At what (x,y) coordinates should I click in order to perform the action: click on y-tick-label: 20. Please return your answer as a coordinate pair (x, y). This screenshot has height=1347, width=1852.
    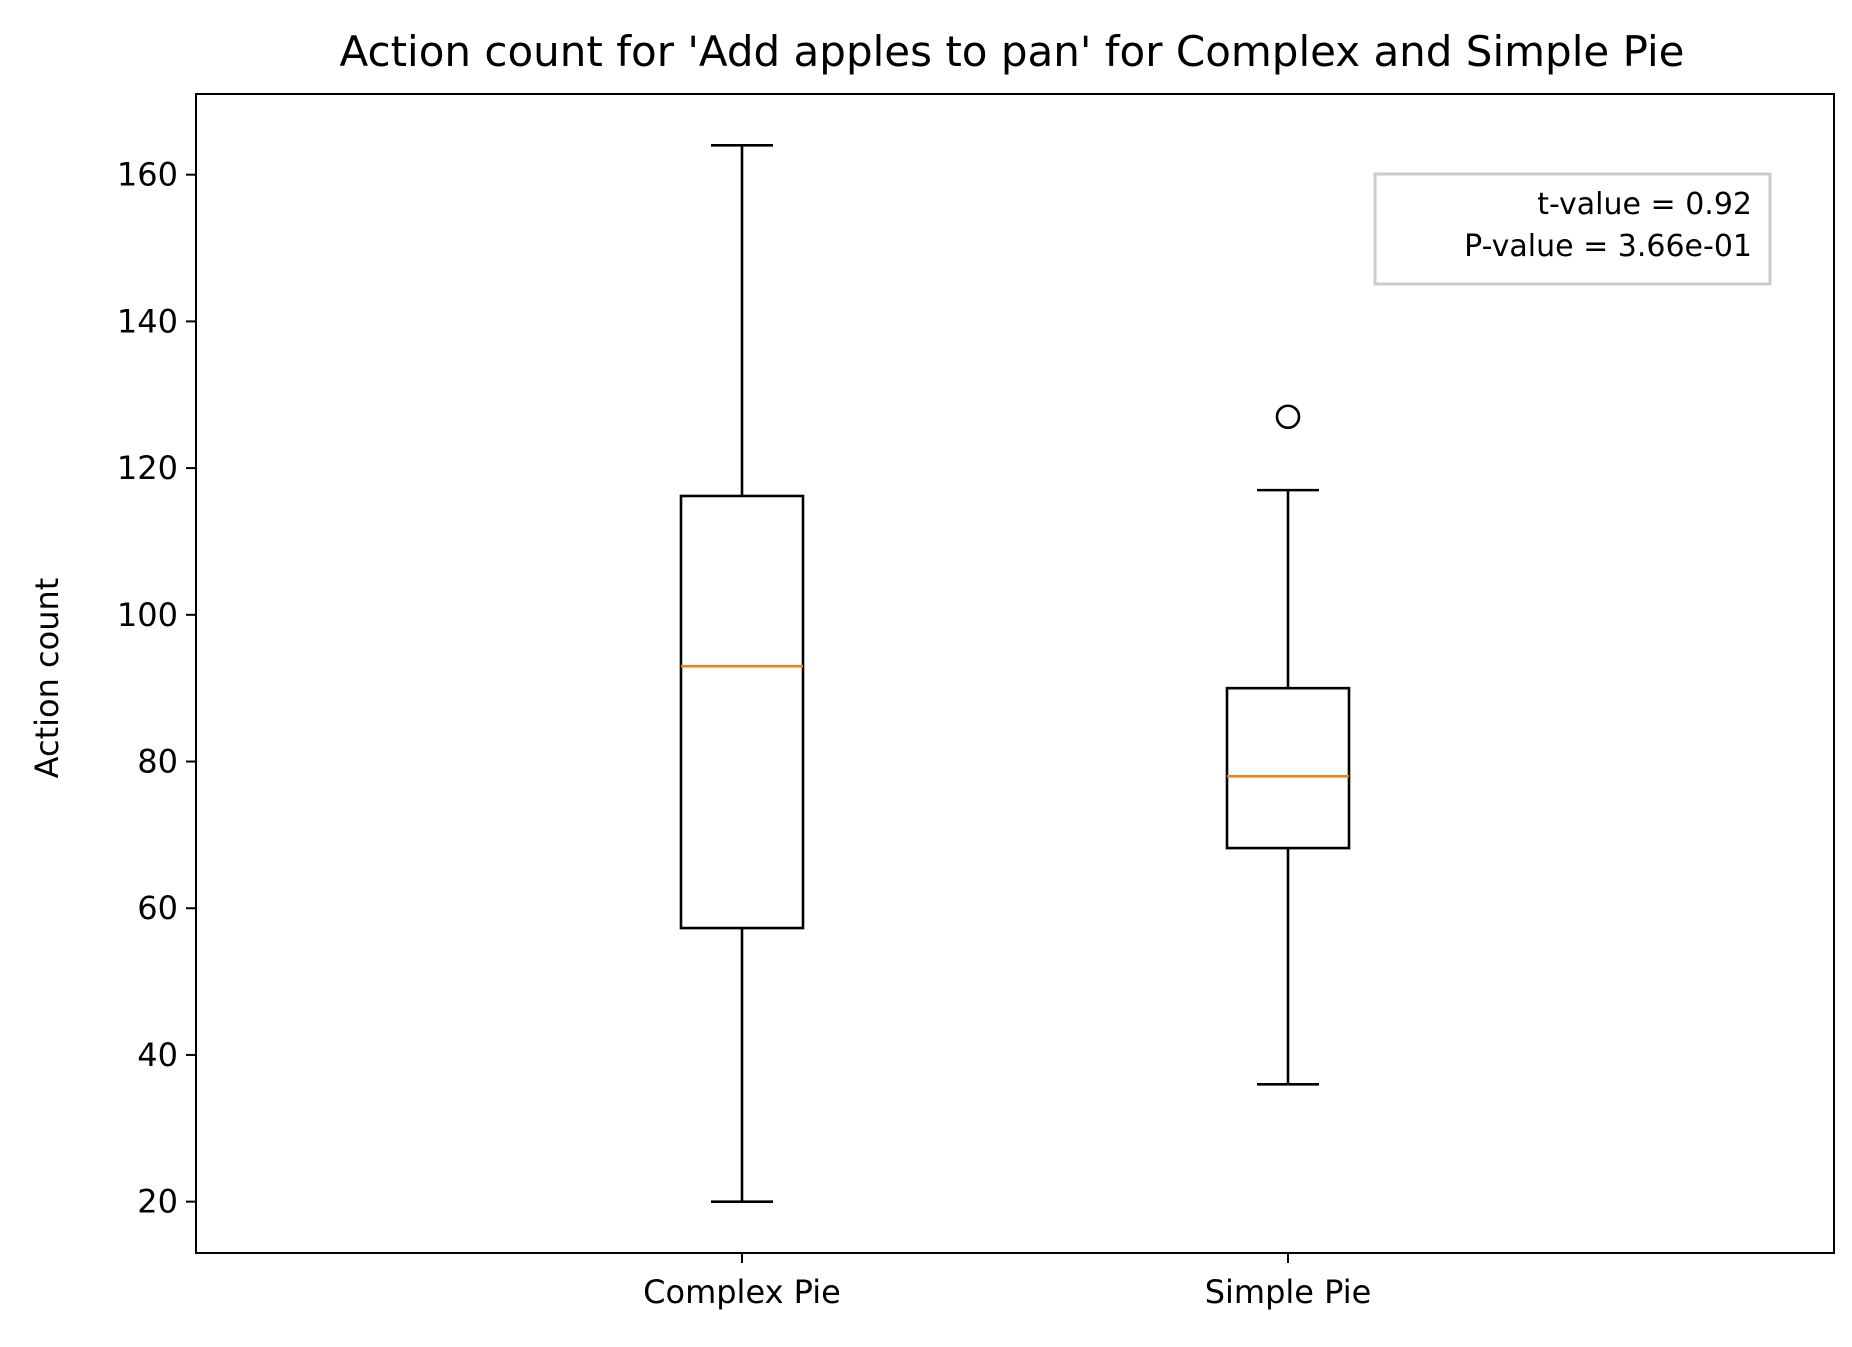
    Looking at the image, I should click on (157, 1202).